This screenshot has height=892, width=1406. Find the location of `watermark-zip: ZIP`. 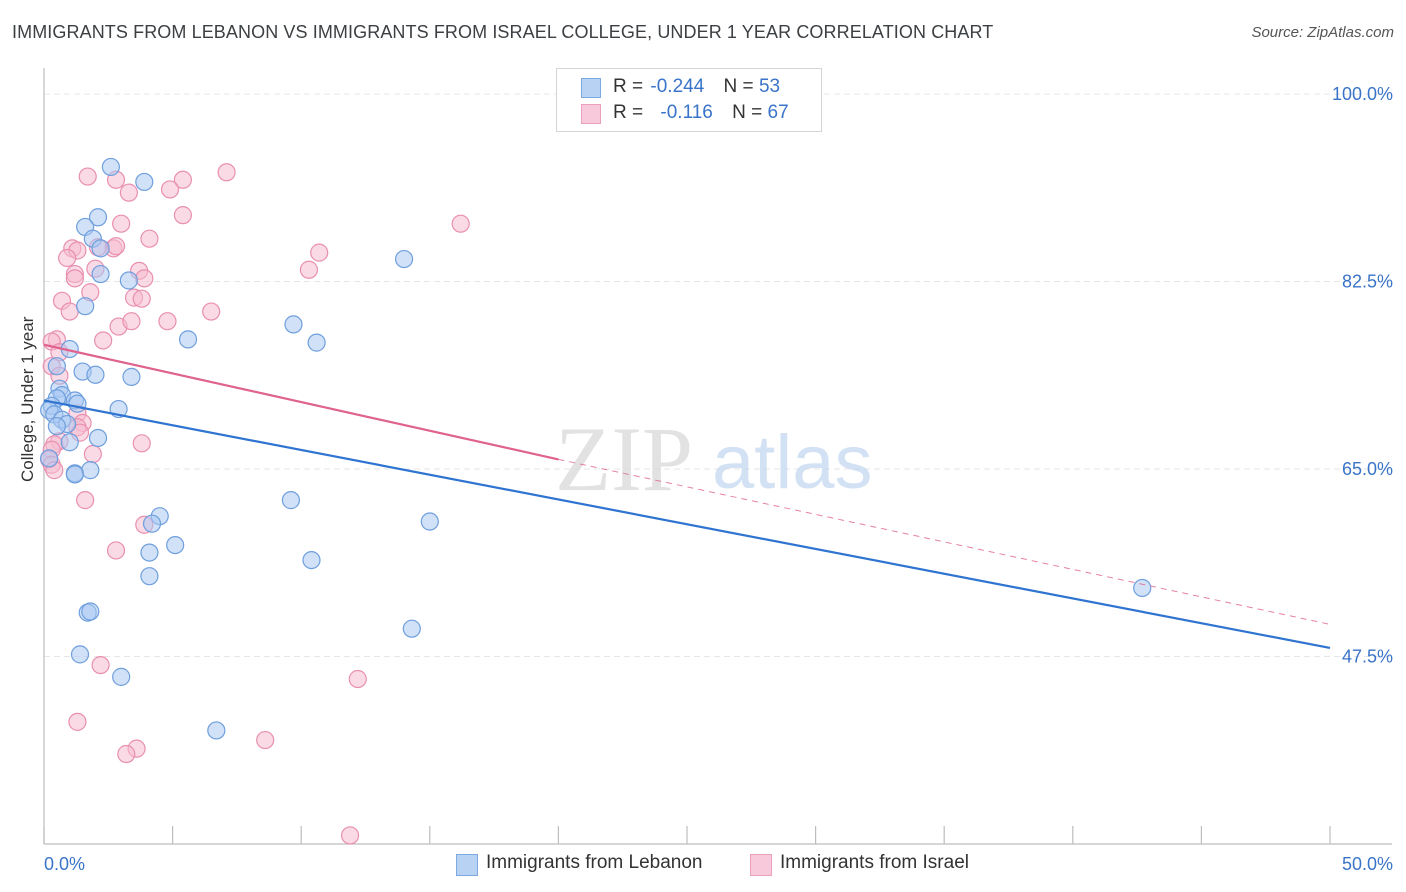

watermark-zip: ZIP is located at coordinates (624, 459).